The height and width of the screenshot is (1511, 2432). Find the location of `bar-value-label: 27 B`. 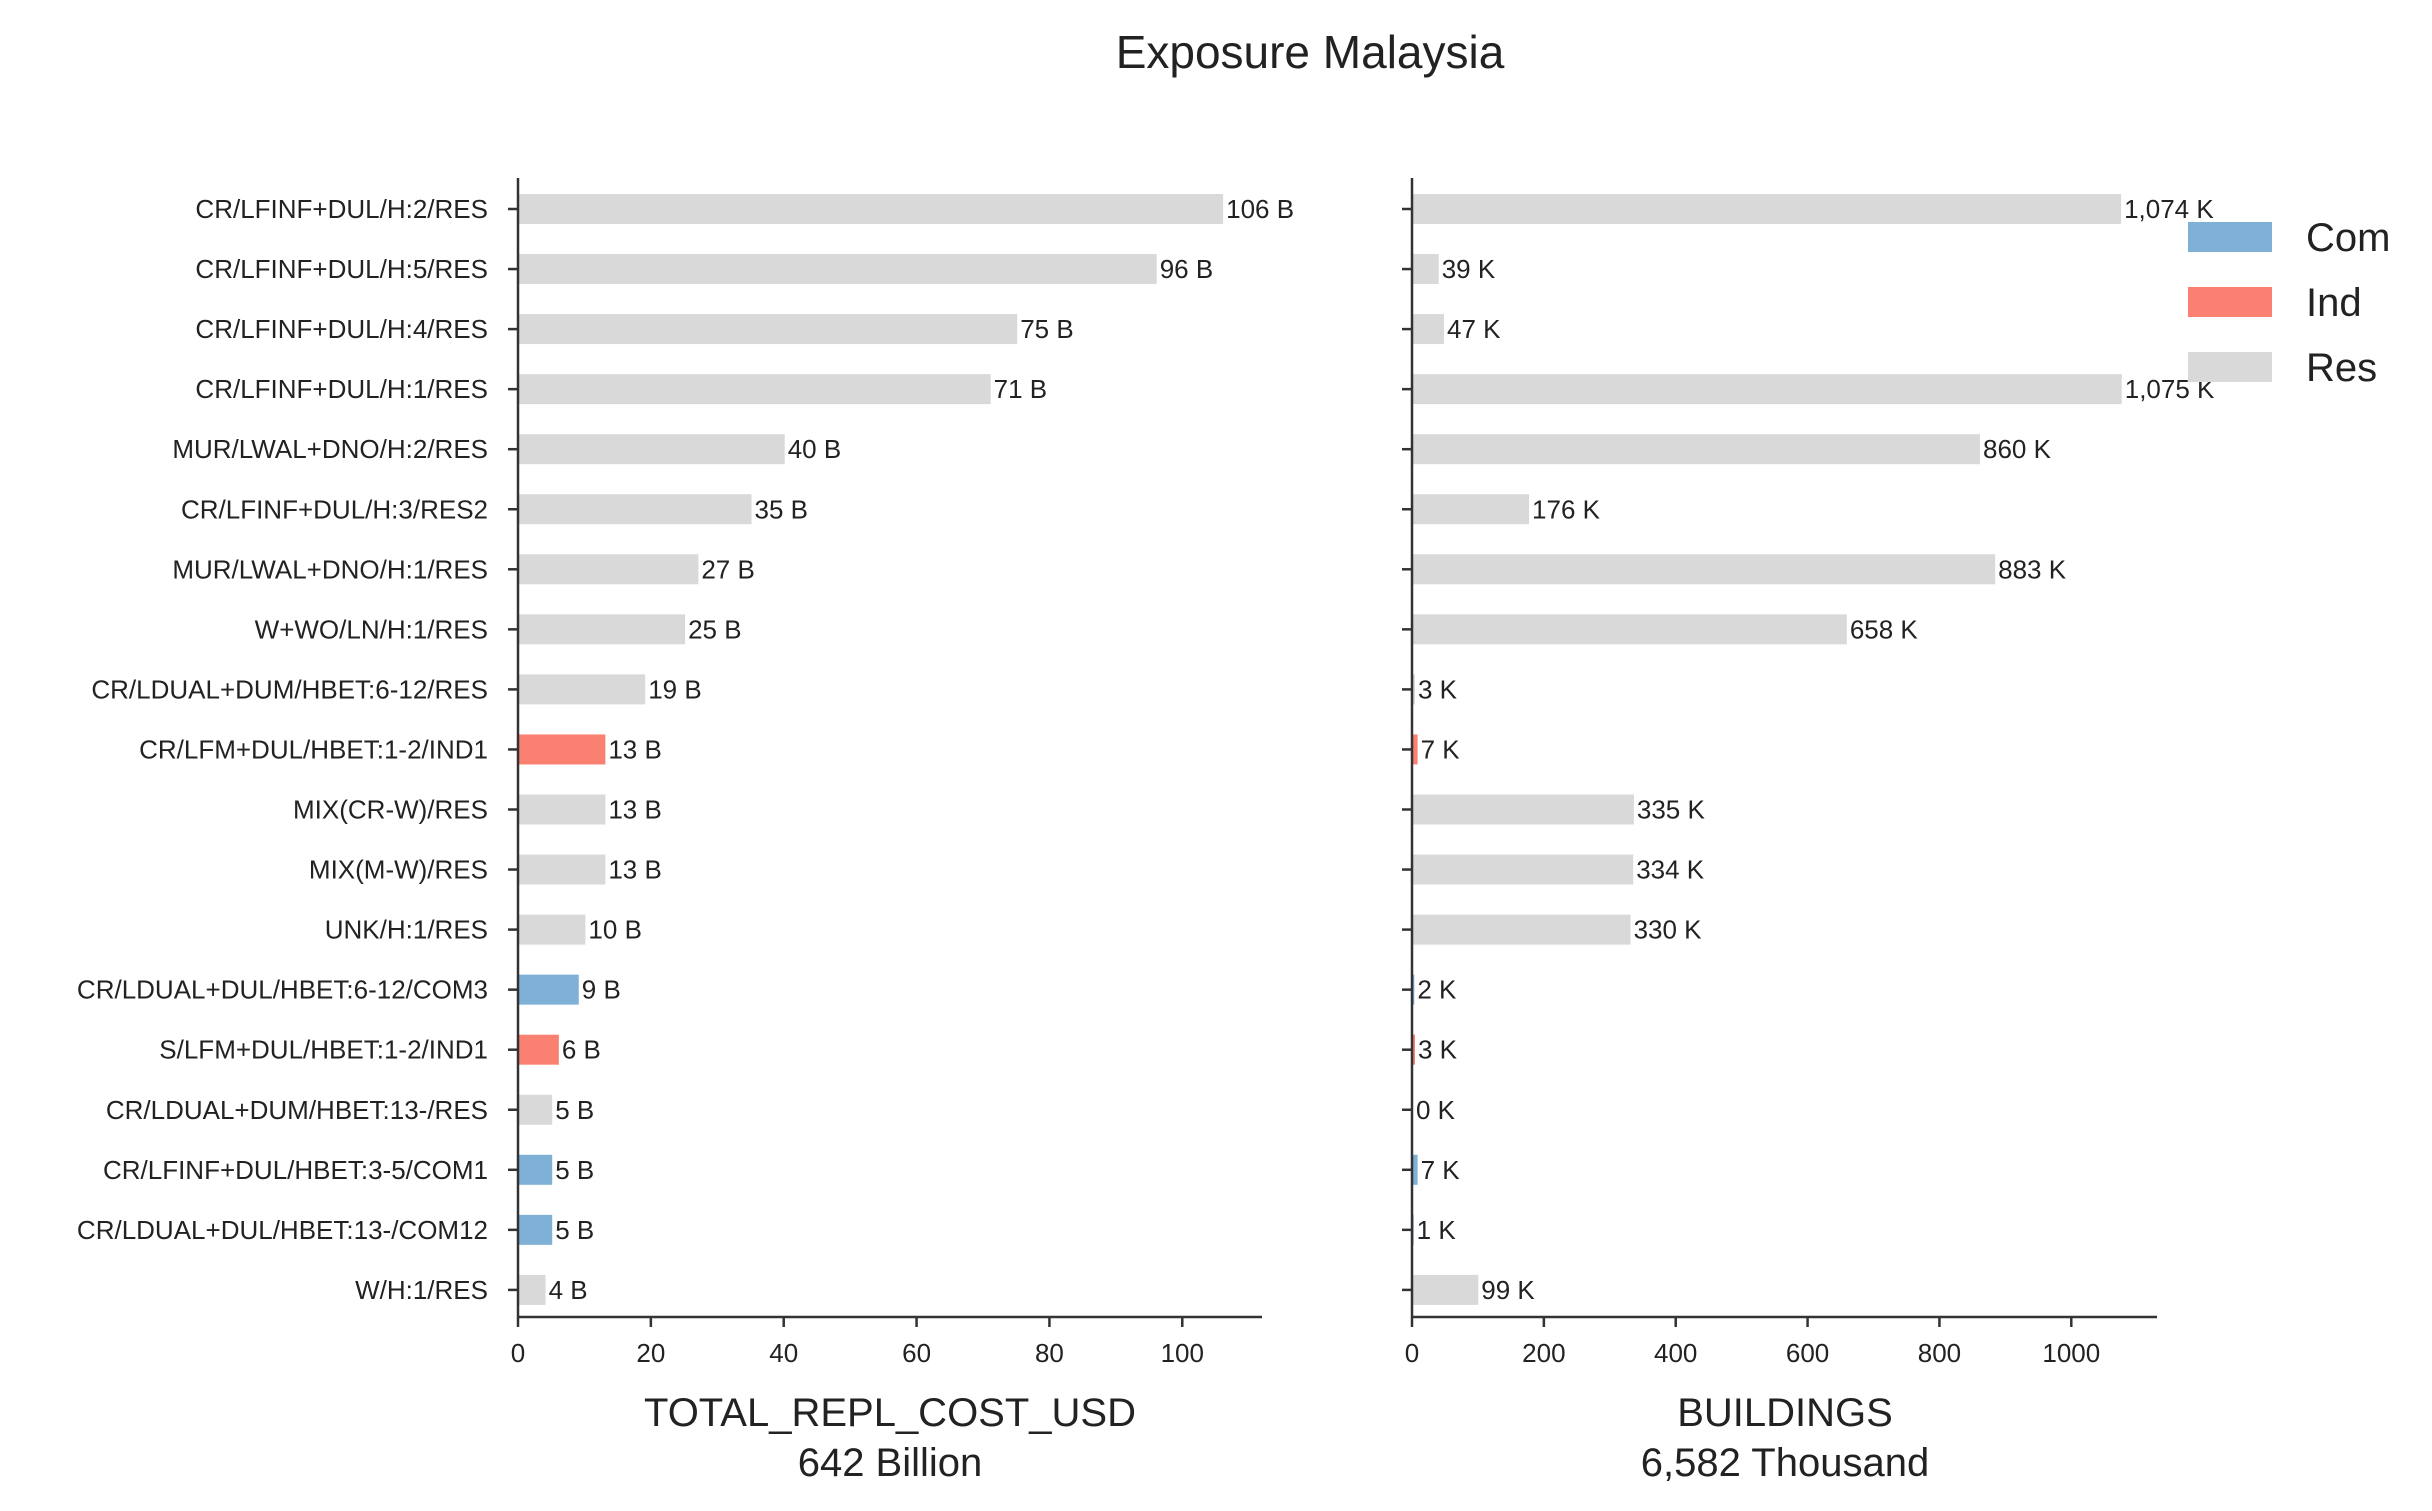

bar-value-label: 27 B is located at coordinates (728, 569).